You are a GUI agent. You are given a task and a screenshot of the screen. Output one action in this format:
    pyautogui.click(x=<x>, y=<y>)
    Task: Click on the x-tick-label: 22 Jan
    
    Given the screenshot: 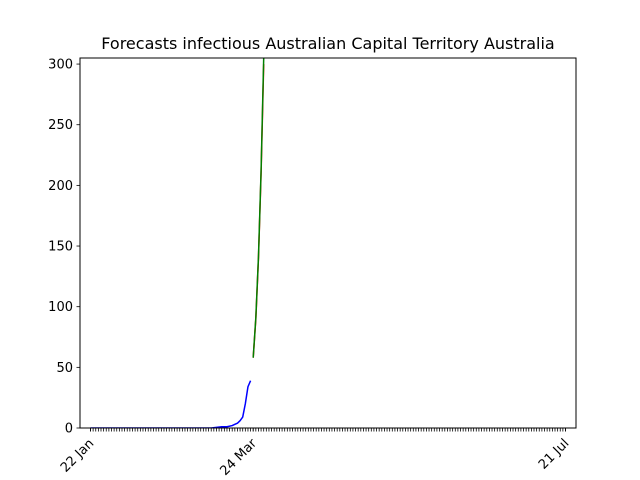 What is the action you would take?
    pyautogui.click(x=77, y=455)
    